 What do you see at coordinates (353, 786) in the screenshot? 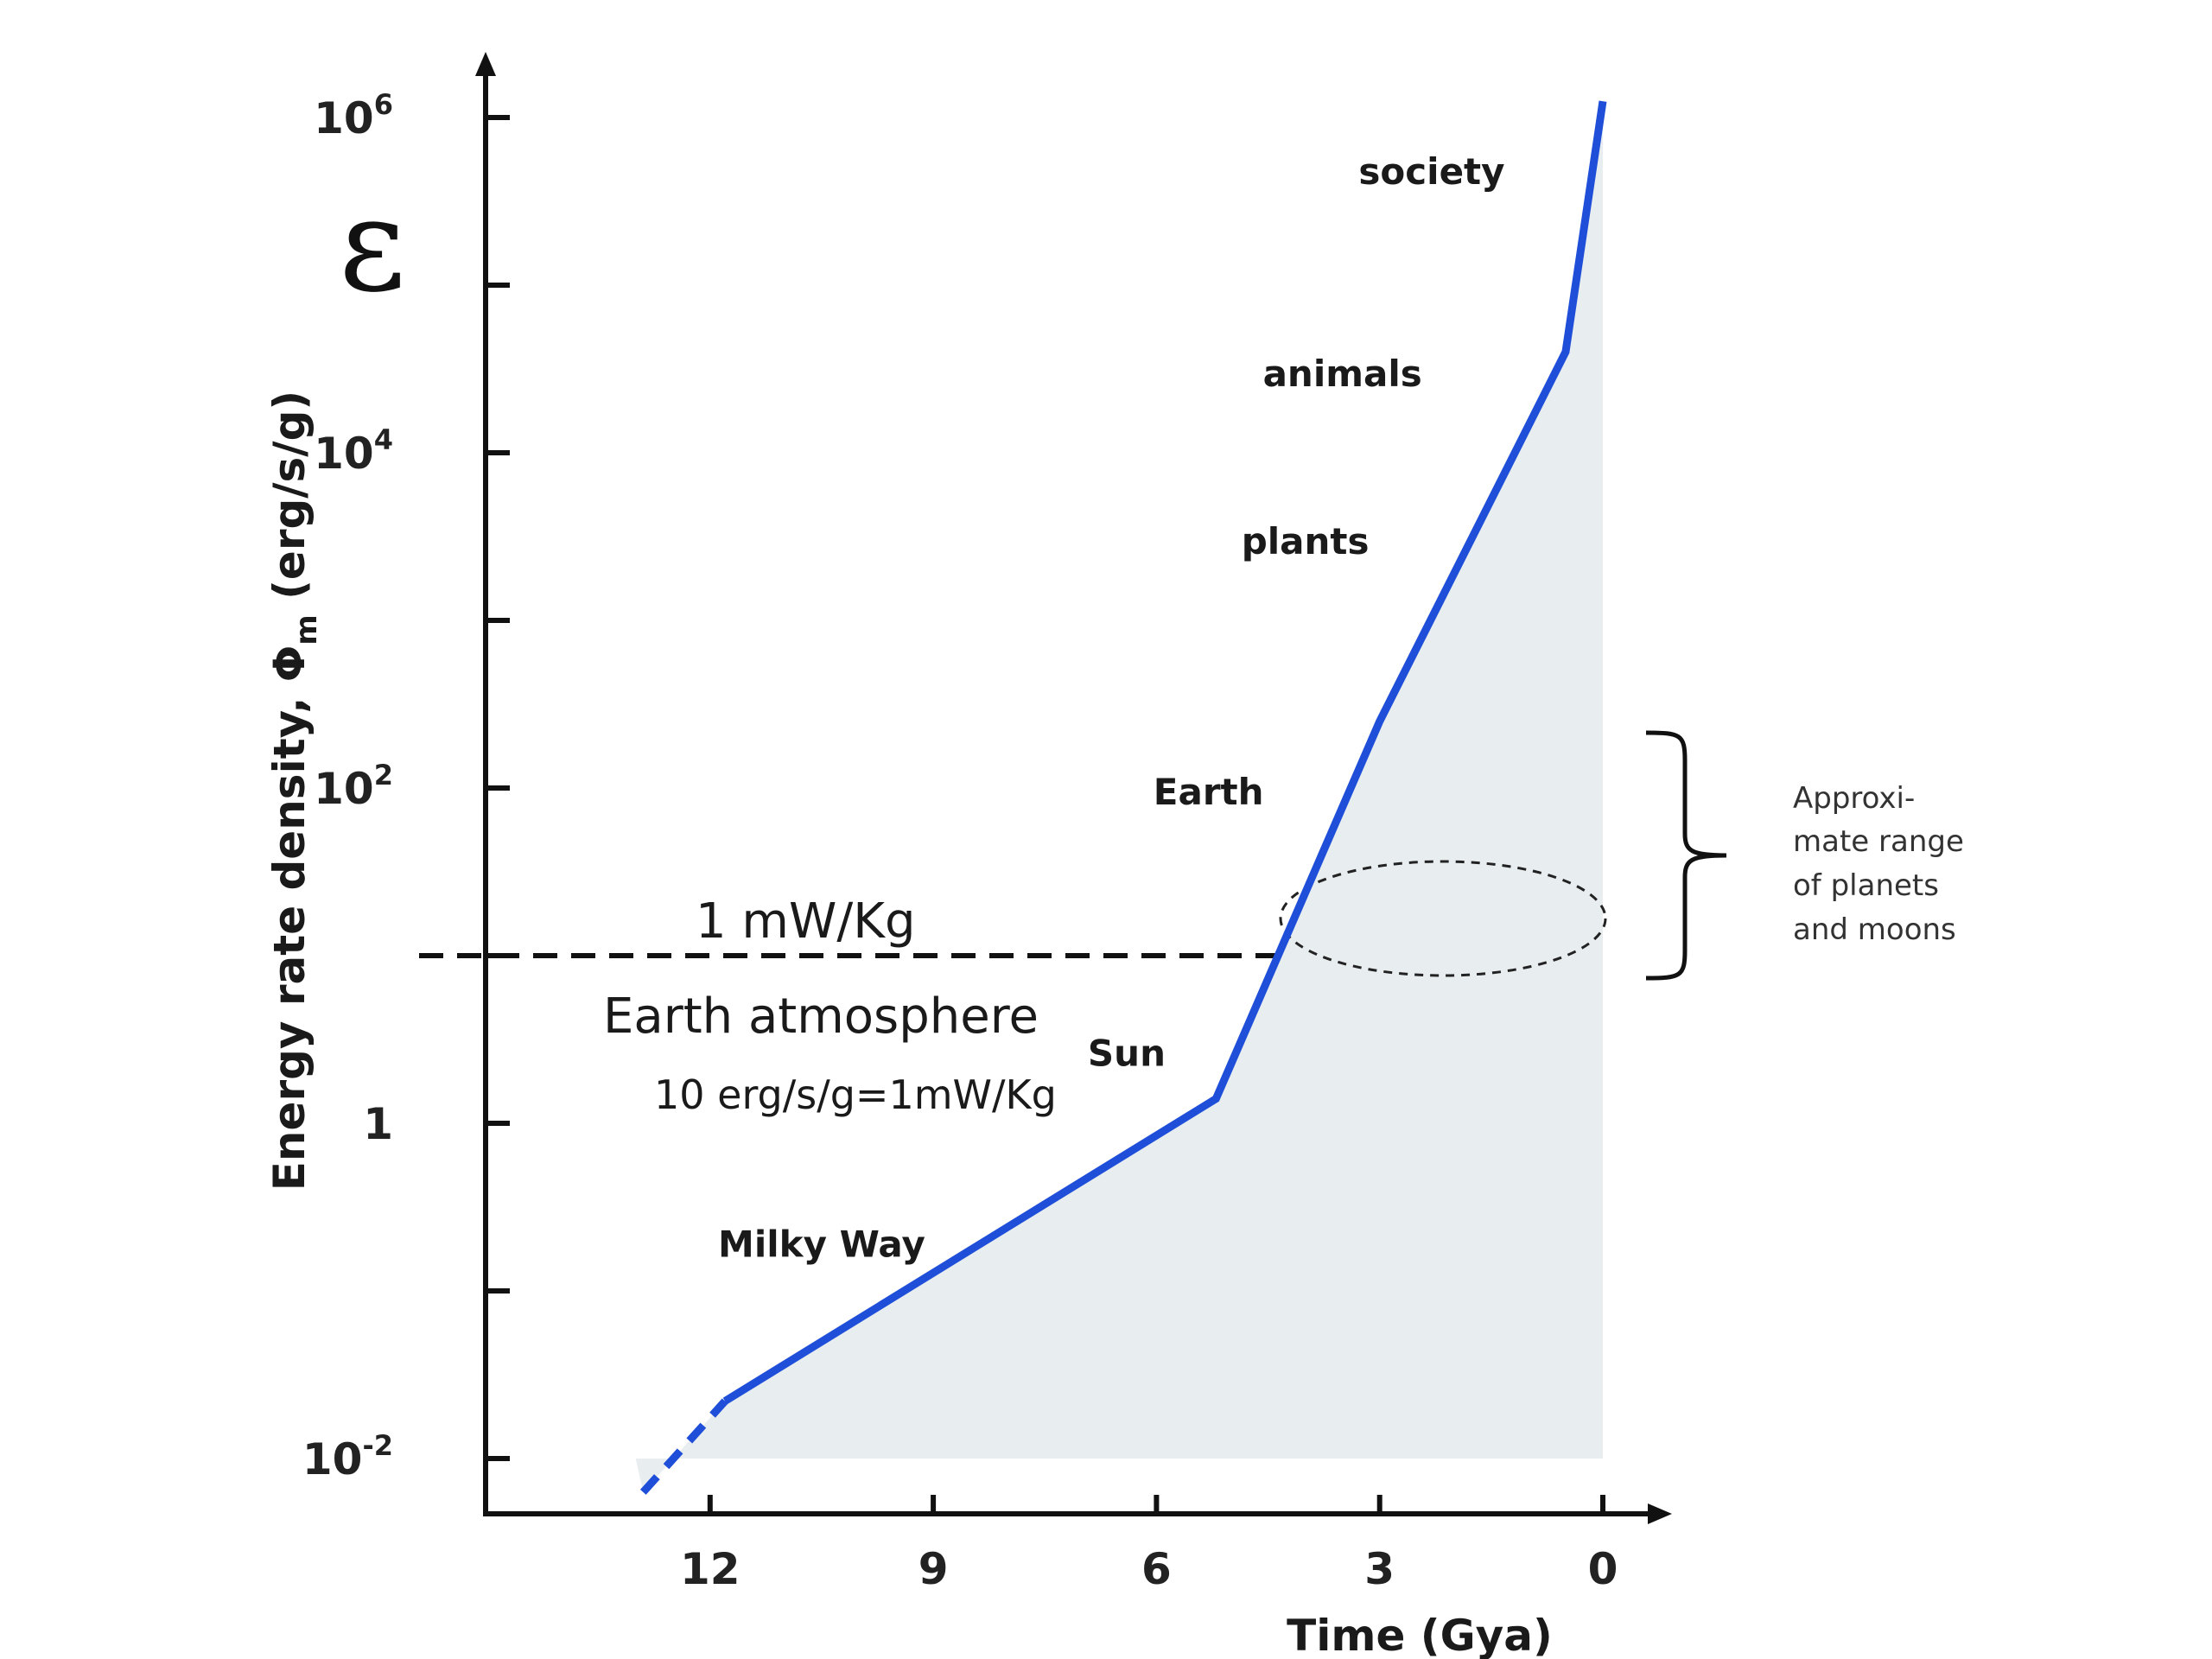
I see `y-tick-label: 10²` at bounding box center [353, 786].